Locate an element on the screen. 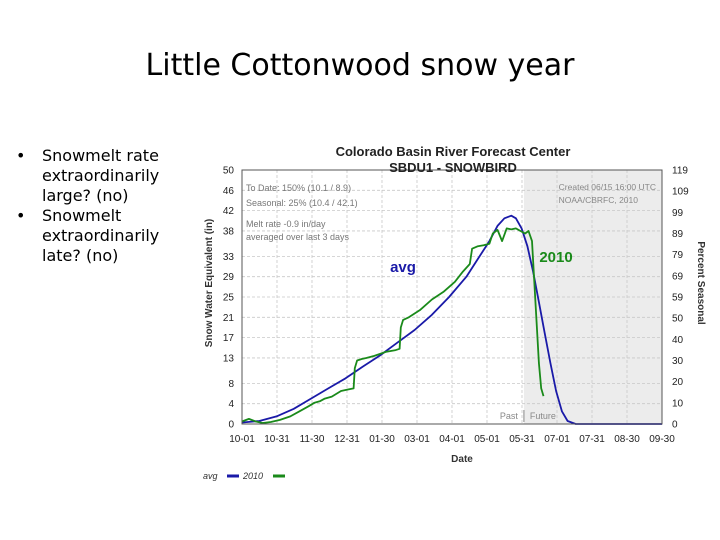 The image size is (720, 540). y-tick-label: 4 is located at coordinates (231, 404).